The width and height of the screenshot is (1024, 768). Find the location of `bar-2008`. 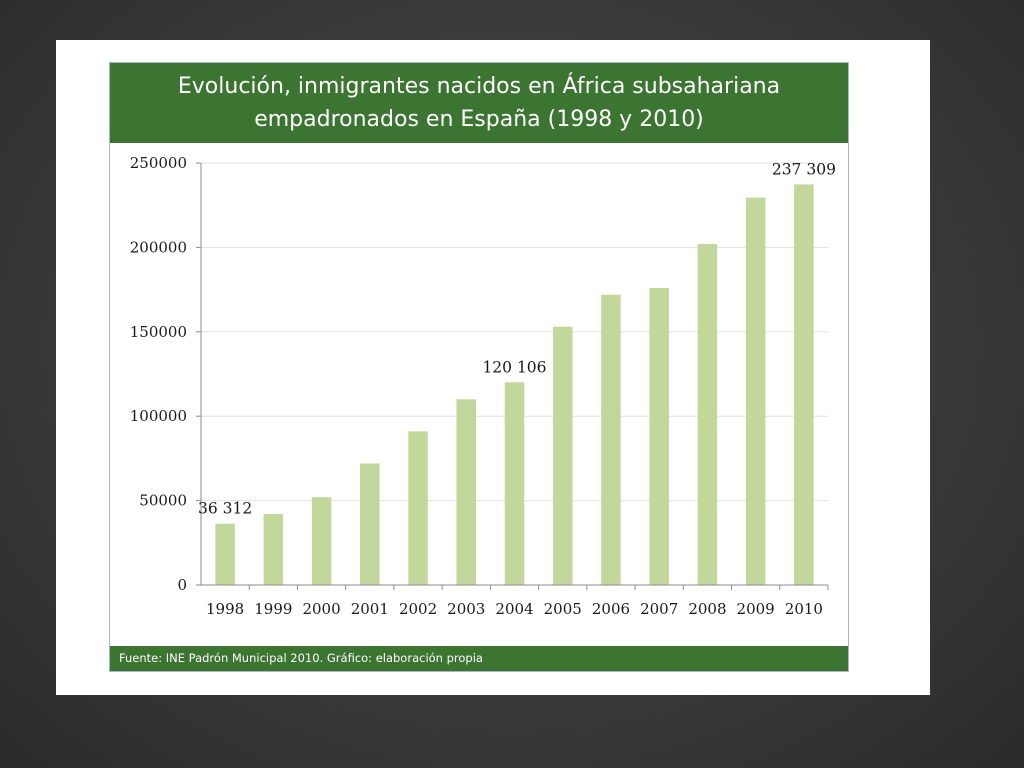

bar-2008 is located at coordinates (707, 415).